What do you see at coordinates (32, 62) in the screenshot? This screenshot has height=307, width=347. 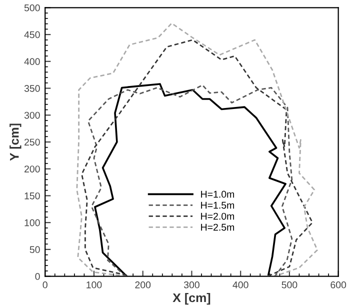 I see `y-tick-label: 400` at bounding box center [32, 62].